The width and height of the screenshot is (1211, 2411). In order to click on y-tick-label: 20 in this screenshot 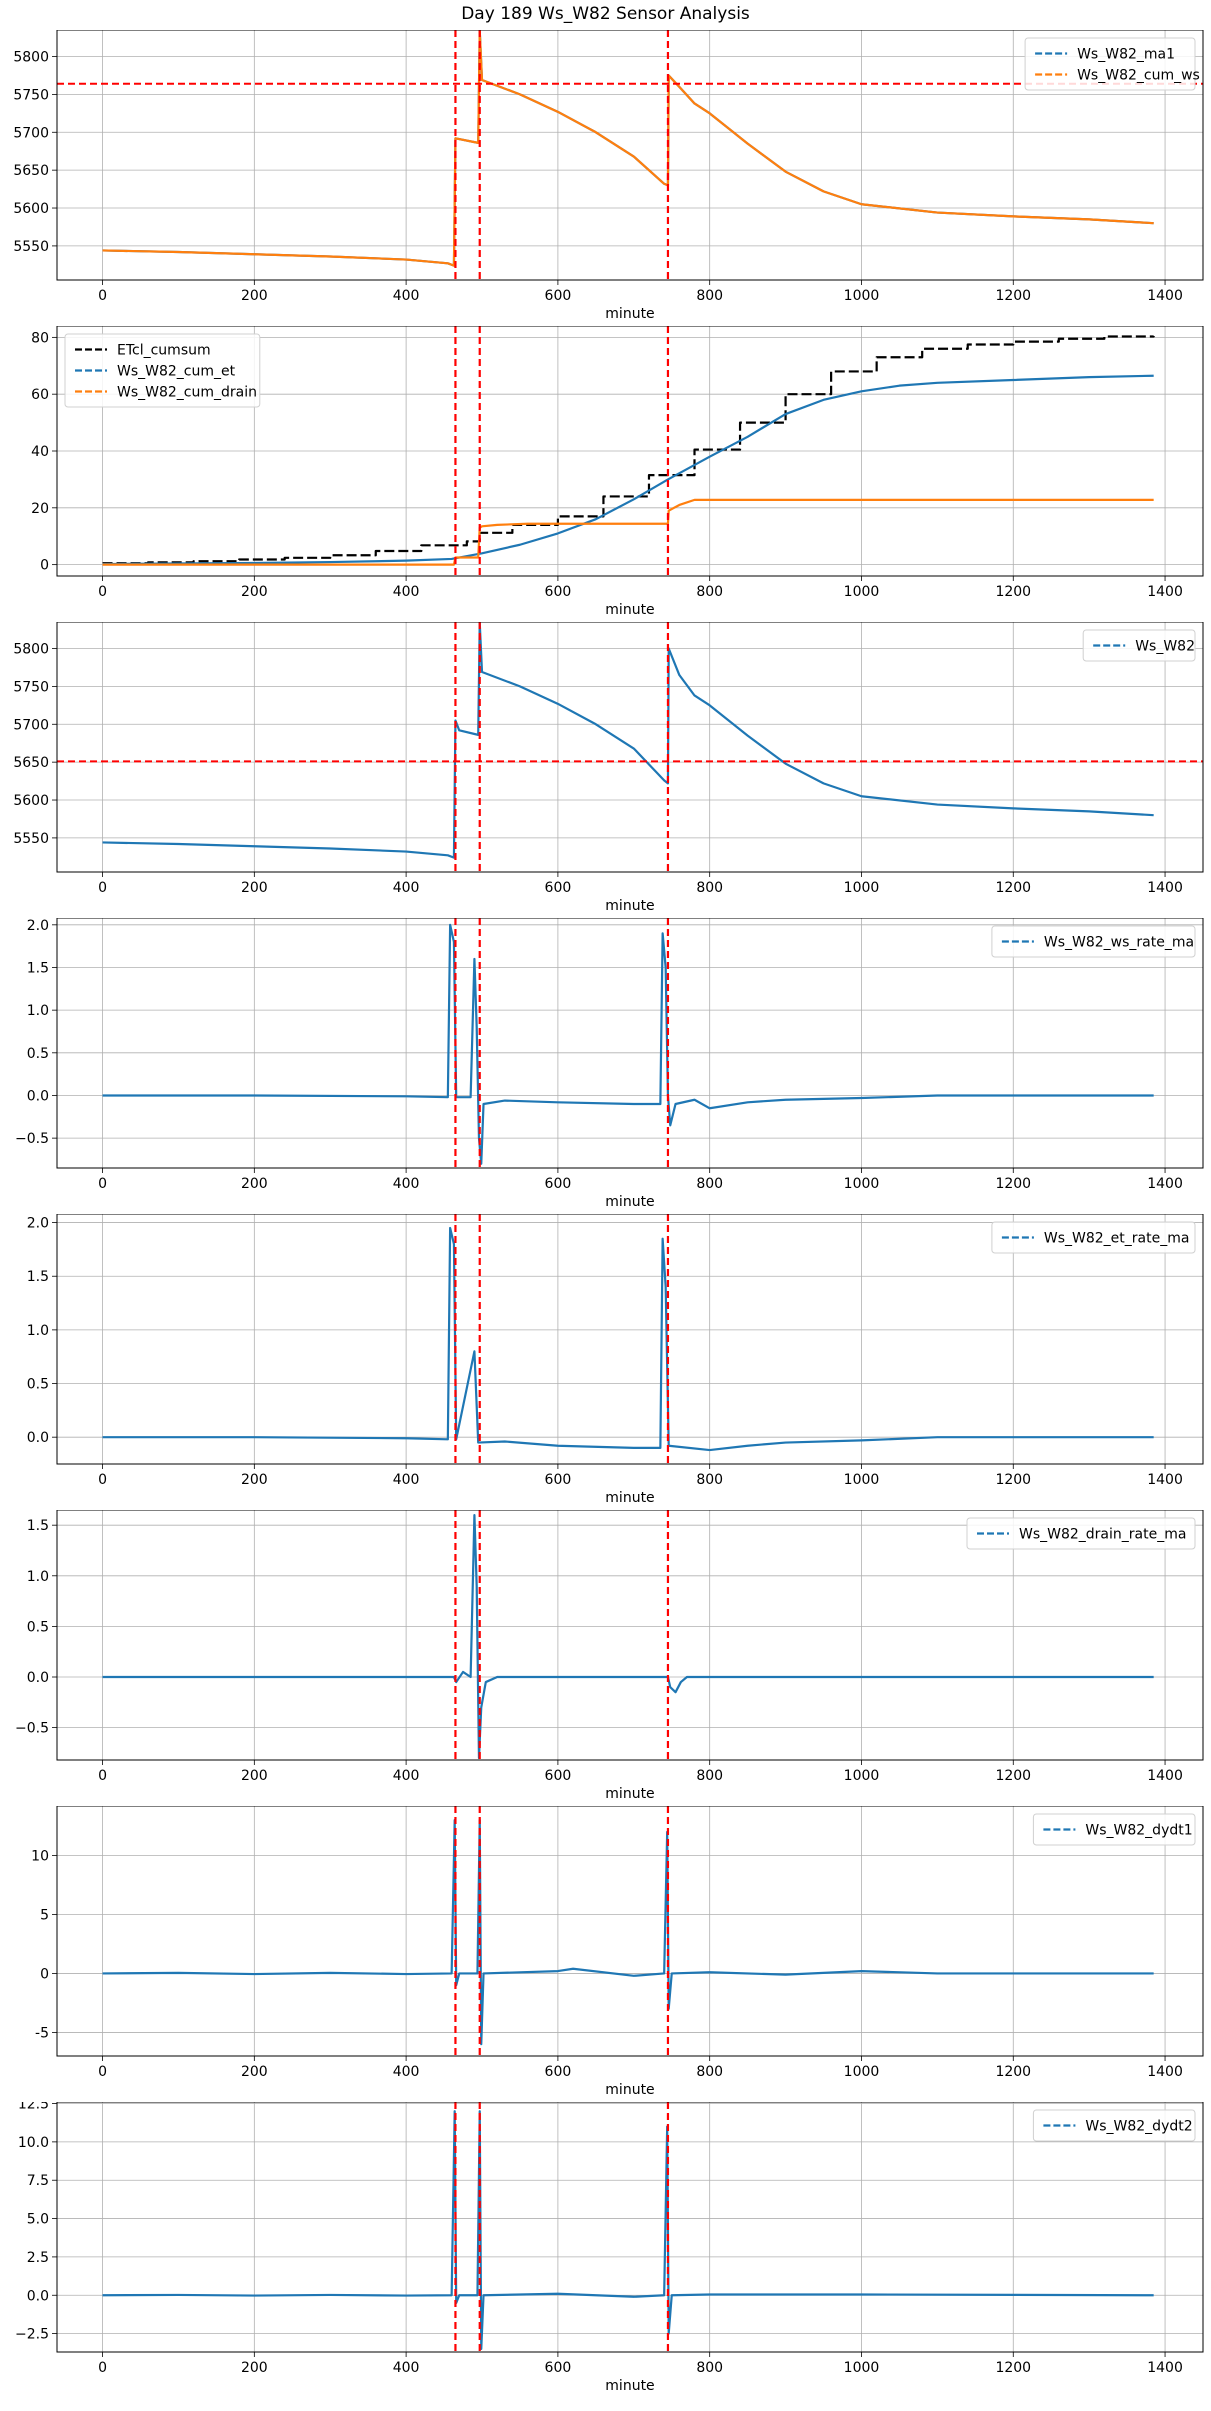, I will do `click(40, 509)`.